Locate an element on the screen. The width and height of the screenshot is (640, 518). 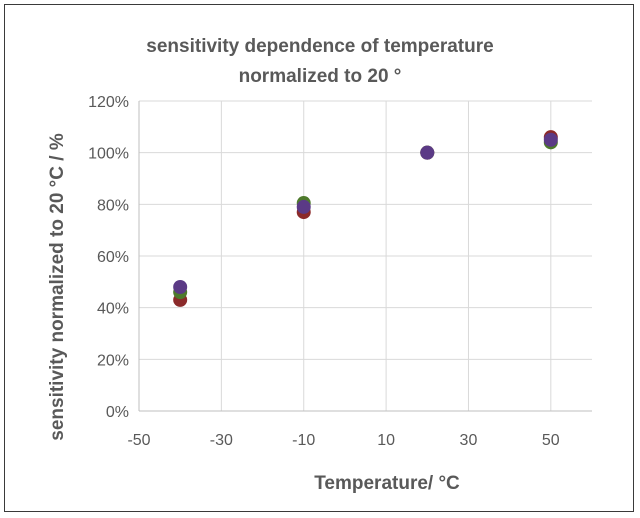
x-tick-label: 30 is located at coordinates (469, 440).